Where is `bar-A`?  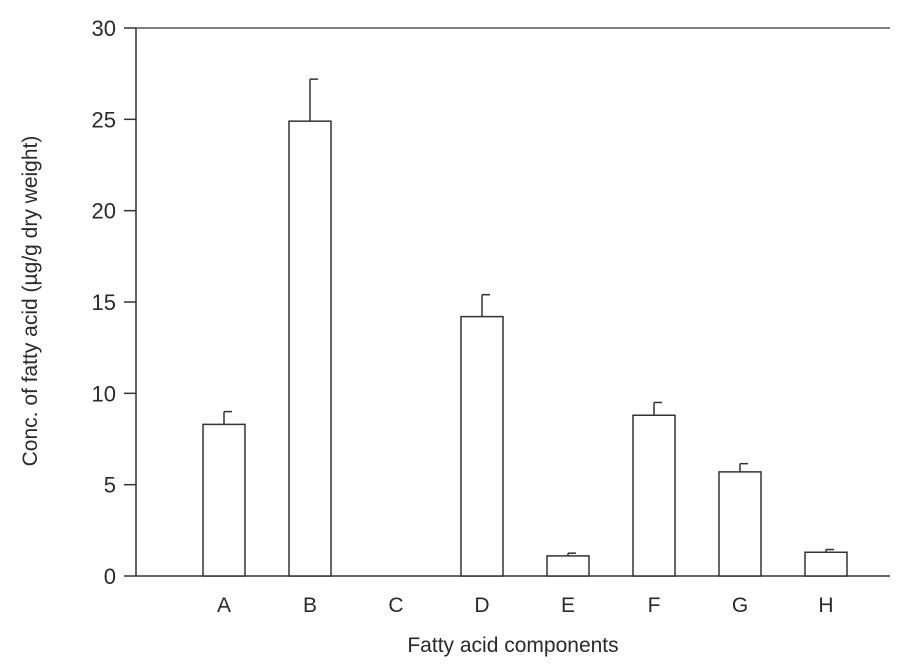
bar-A is located at coordinates (224, 500).